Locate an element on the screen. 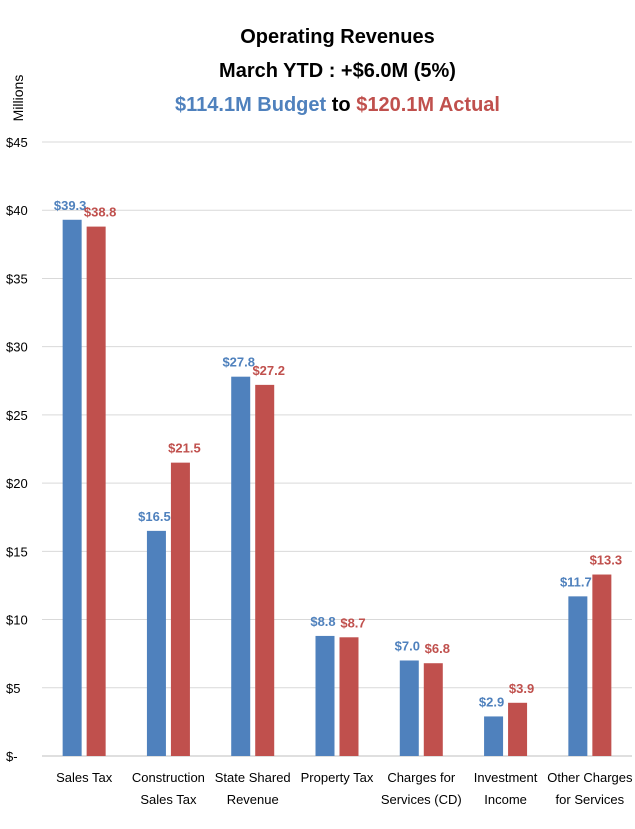  chart-title: Operating Revenues is located at coordinates (337, 37).